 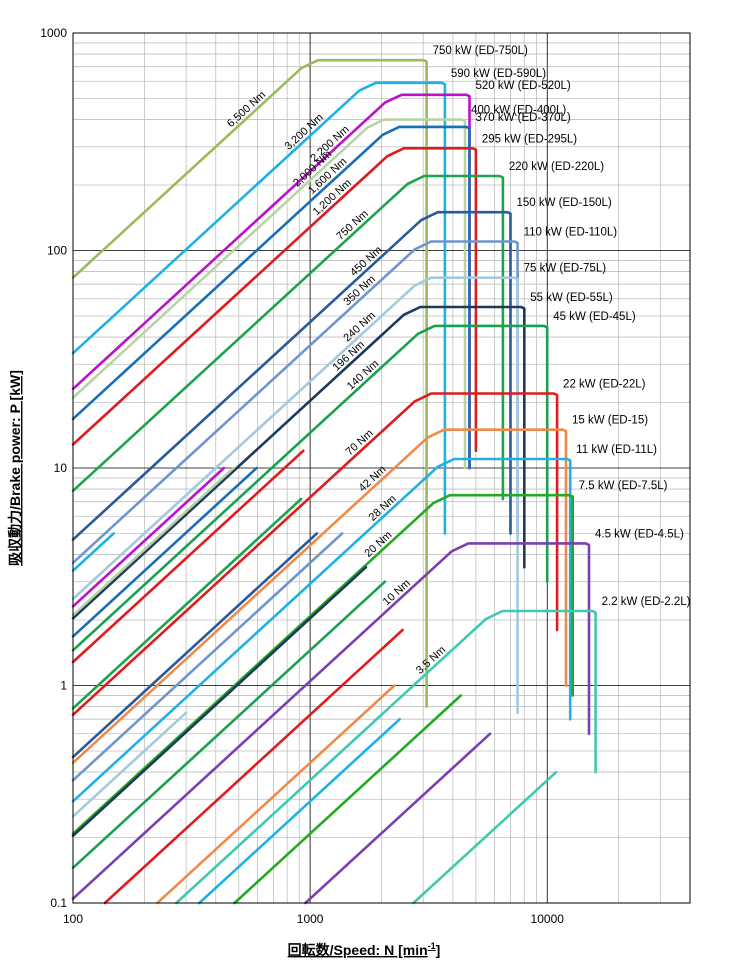 What do you see at coordinates (571, 232) in the screenshot?
I see `model-label: 110 kW (ED-110L)` at bounding box center [571, 232].